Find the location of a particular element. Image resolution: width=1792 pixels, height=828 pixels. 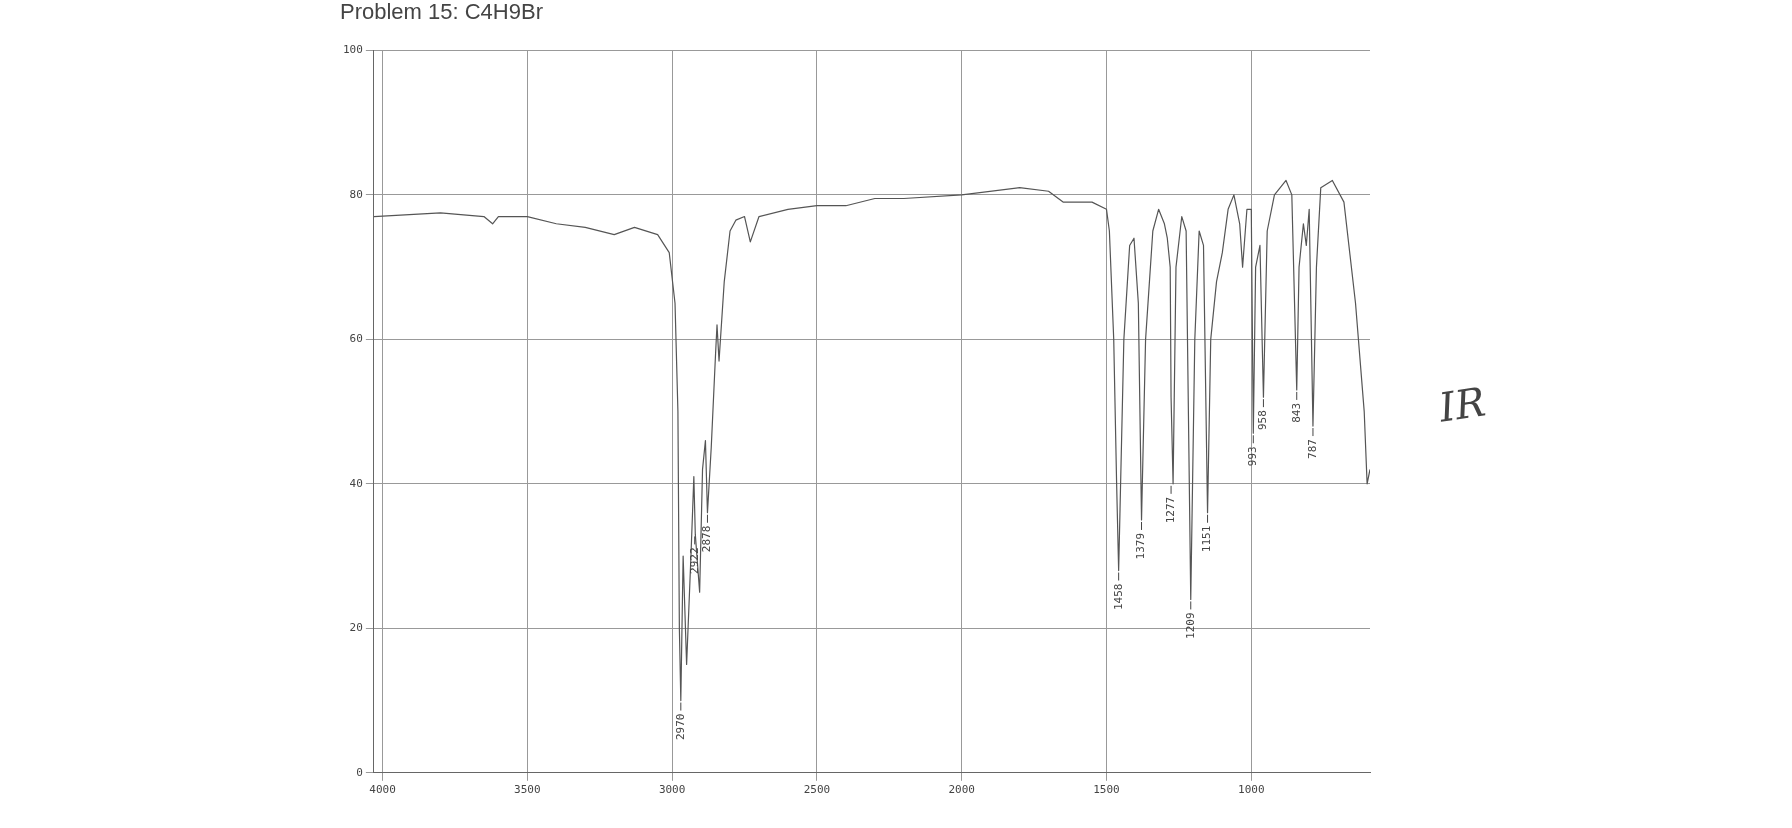

chart-title: Problem 15: C4H9Br is located at coordinates (441, 12).